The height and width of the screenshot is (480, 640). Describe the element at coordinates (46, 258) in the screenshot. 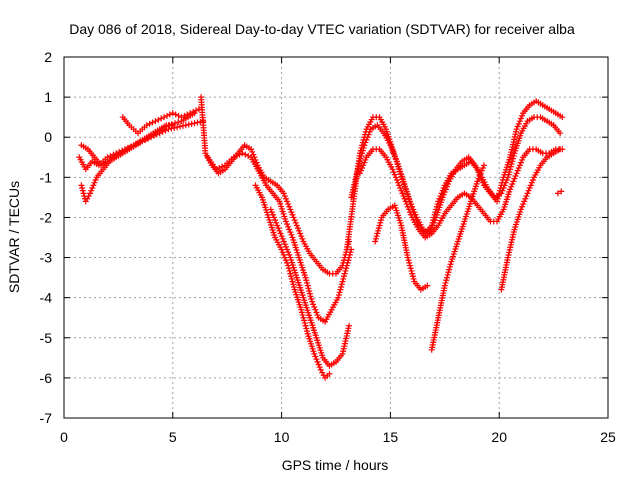

I see `y-tick-label: -3` at that location.